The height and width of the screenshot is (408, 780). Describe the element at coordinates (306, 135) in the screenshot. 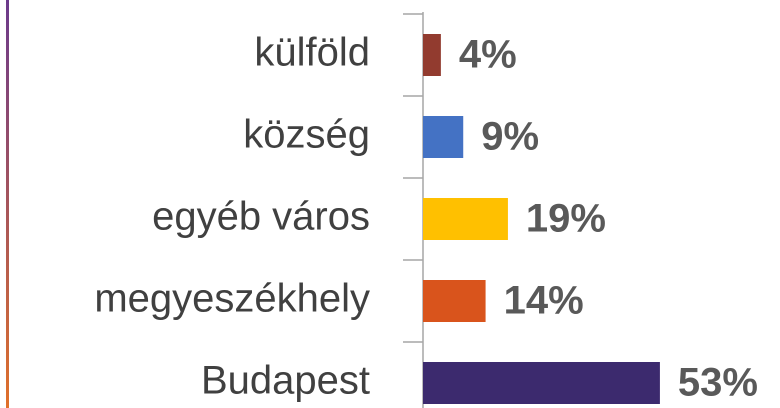

I see `category-label: község` at that location.